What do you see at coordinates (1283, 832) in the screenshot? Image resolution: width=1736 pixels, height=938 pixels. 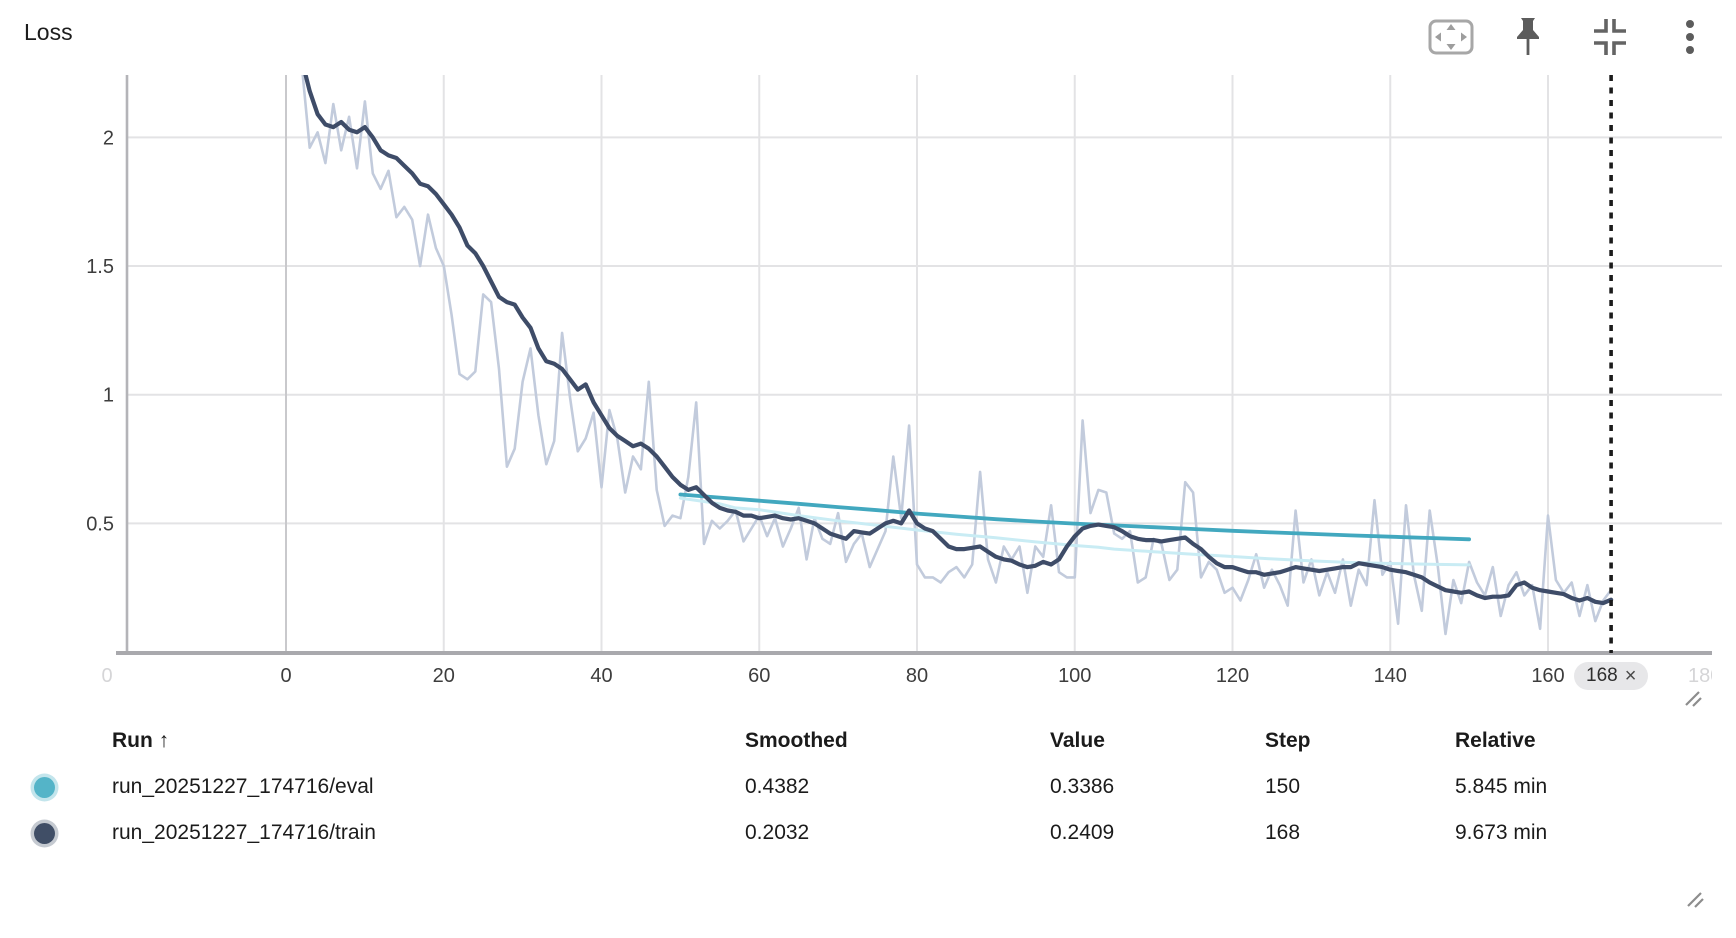 I see `step-value: 168` at bounding box center [1283, 832].